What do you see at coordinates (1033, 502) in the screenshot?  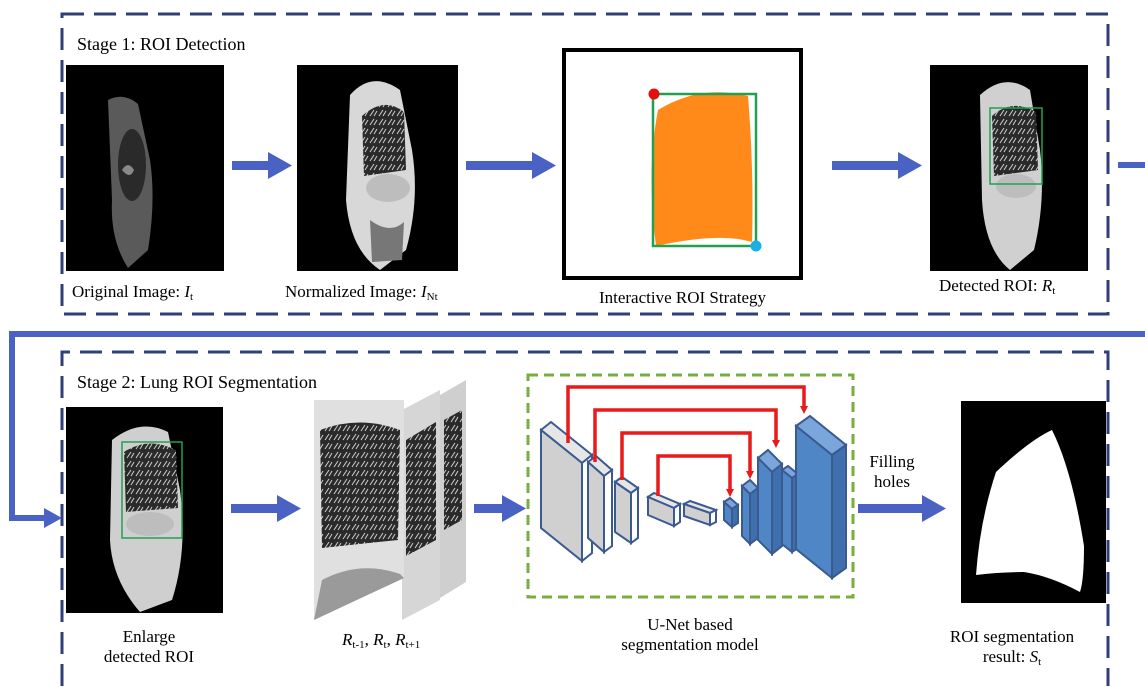 I see `segmentation-result-image` at bounding box center [1033, 502].